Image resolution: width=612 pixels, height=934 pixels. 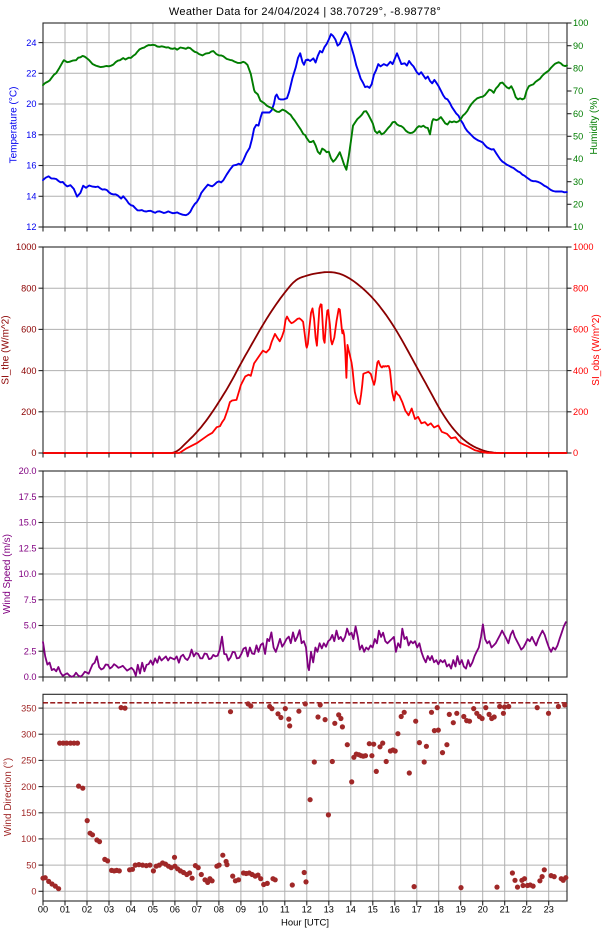 I want to click on svg-text: 0.0, so click(x=30, y=677).